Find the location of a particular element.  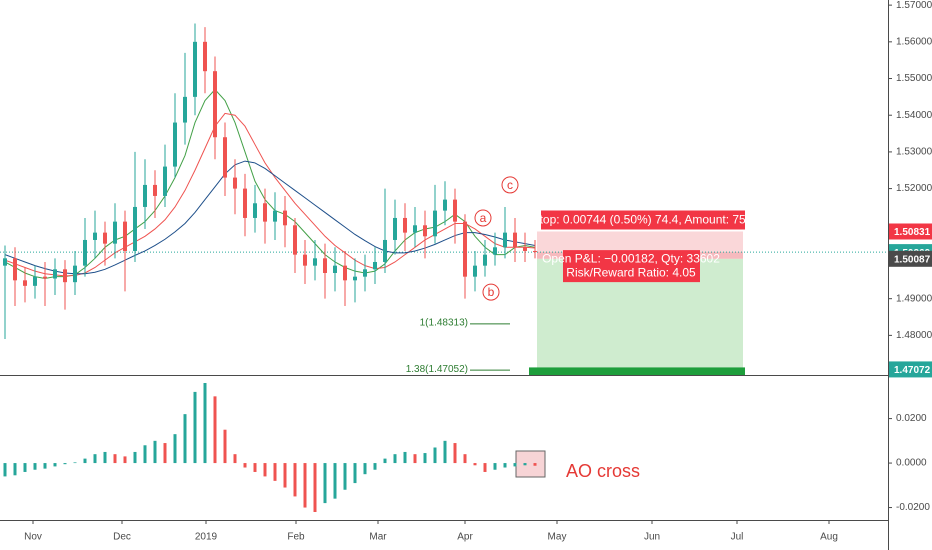

x-tick-label: Apr is located at coordinates (465, 537).